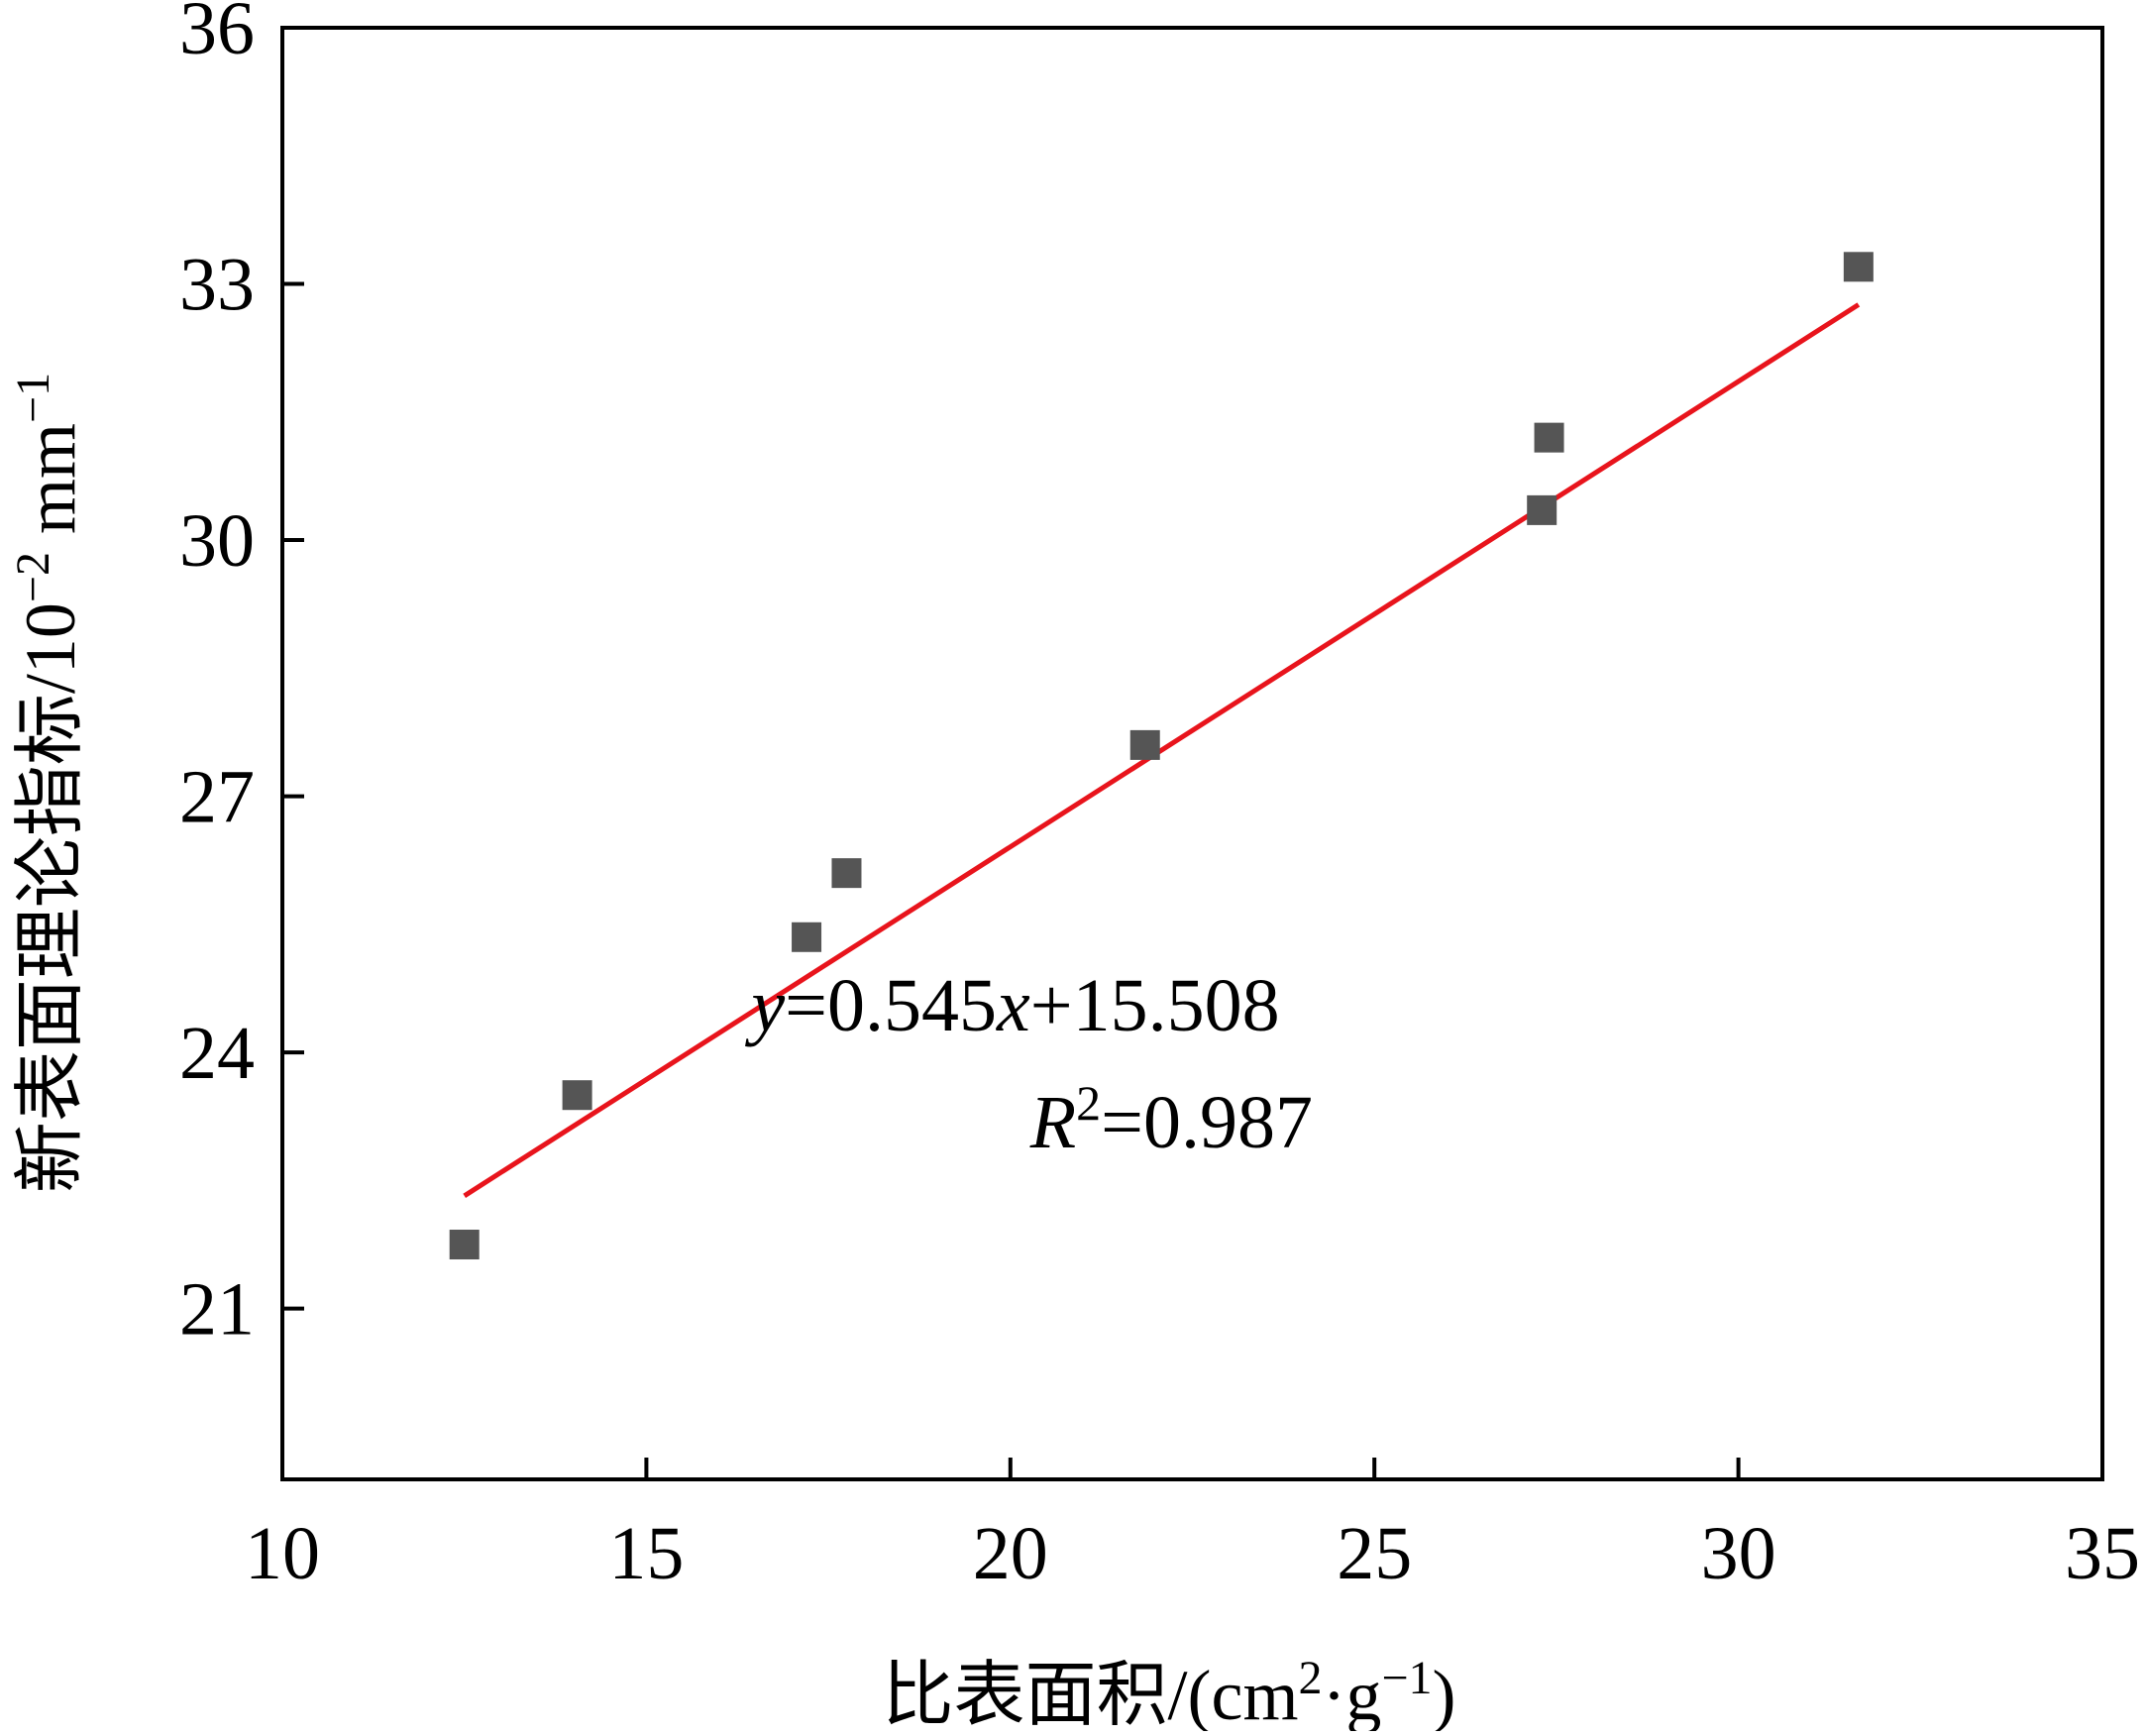 Image resolution: width=2146 pixels, height=1736 pixels. What do you see at coordinates (1351, 1693) in the screenshot?
I see `x-axis-title-mid: ·g` at bounding box center [1351, 1693].